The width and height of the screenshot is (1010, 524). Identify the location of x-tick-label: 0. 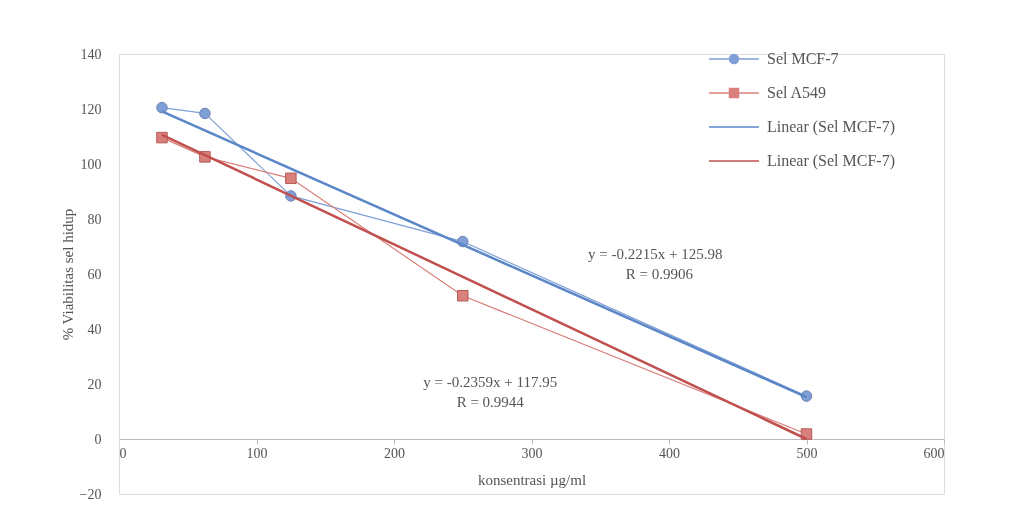
(123, 453).